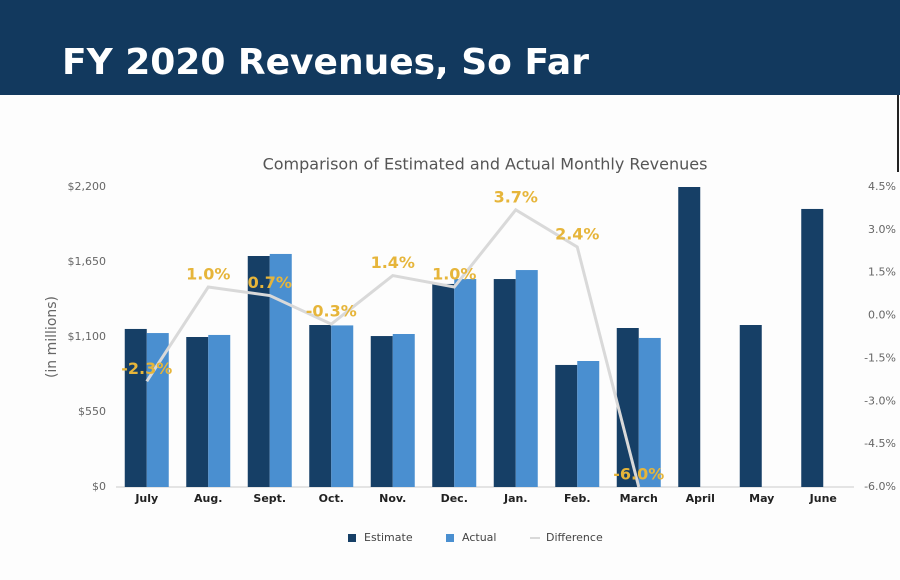  What do you see at coordinates (146, 498) in the screenshot?
I see `x-tick-label: July` at bounding box center [146, 498].